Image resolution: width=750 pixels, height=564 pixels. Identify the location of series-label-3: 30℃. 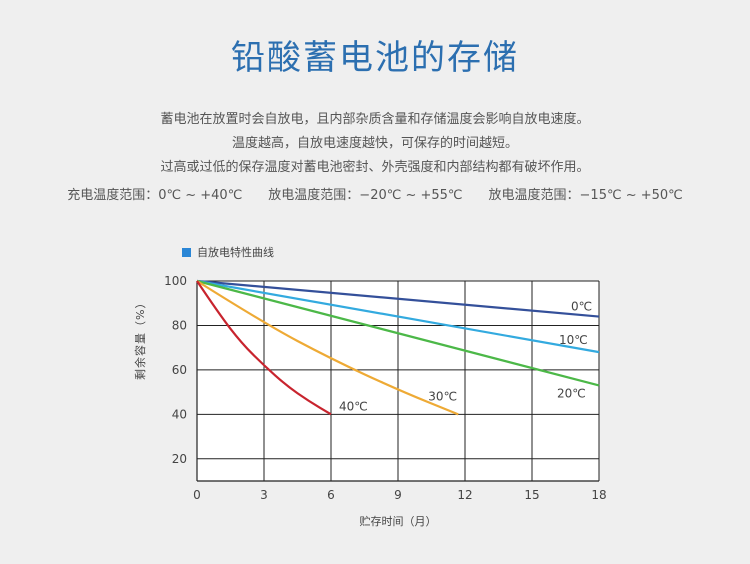
(442, 396).